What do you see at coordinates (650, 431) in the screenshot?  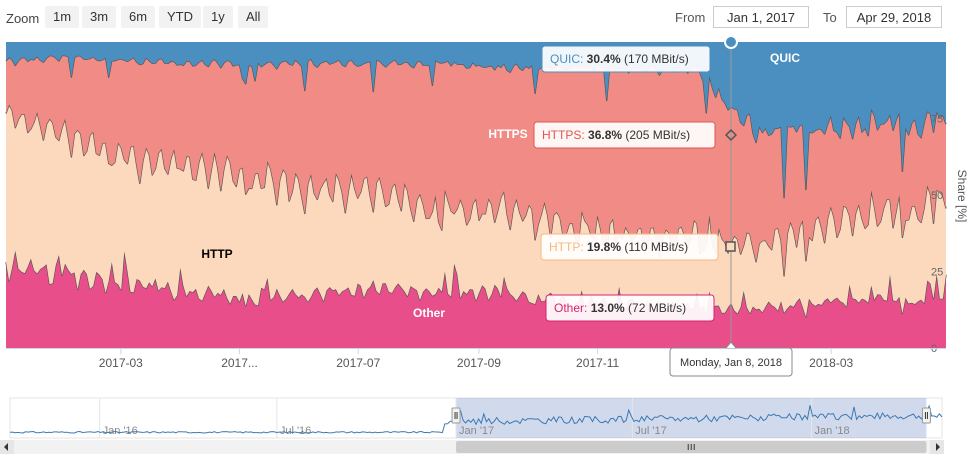 I see `navigator-label: Jul '17` at bounding box center [650, 431].